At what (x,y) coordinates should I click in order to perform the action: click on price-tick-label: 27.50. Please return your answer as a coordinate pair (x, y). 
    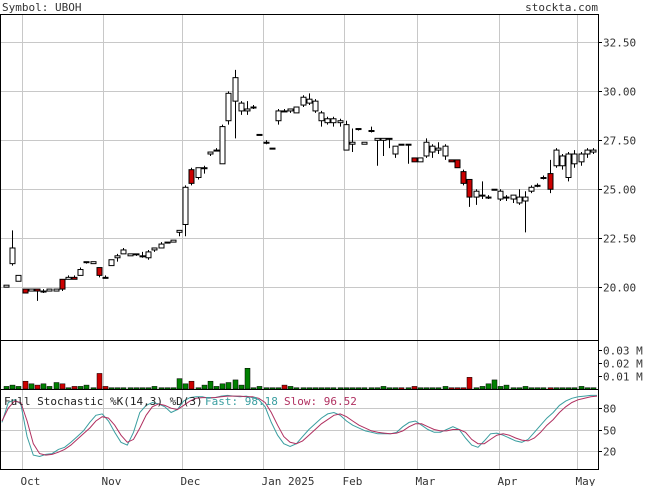
    Looking at the image, I should click on (619, 141).